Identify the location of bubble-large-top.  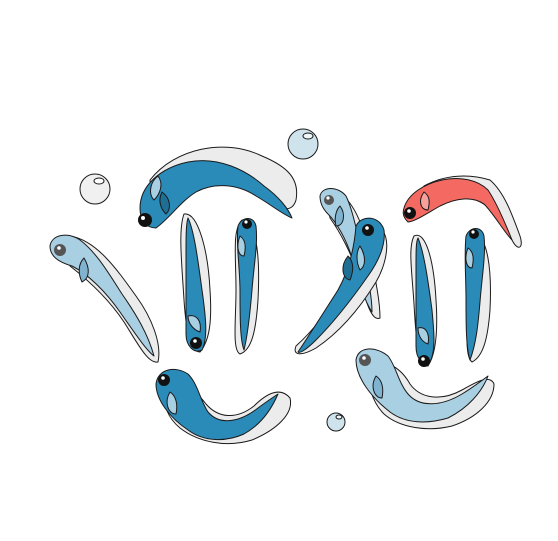
(303, 144).